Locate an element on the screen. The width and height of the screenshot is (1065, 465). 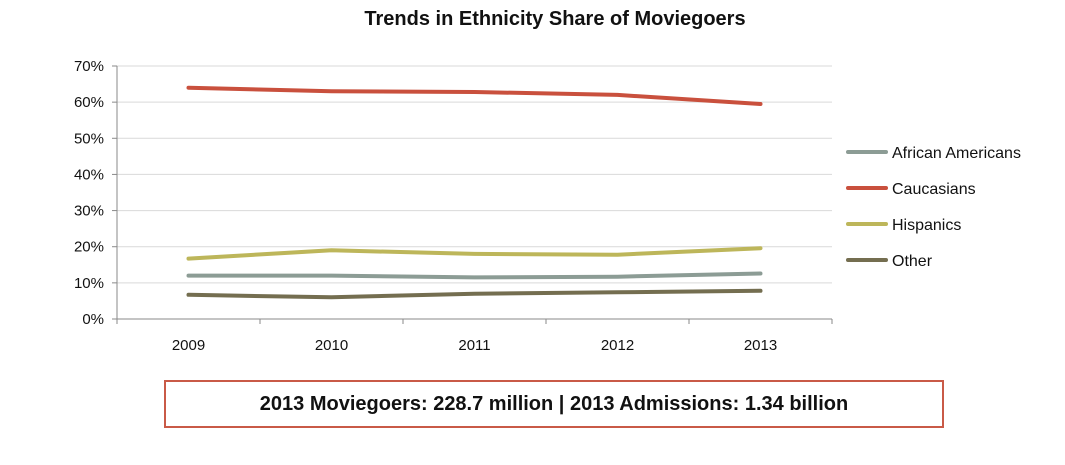
y-tick-label: 60% is located at coordinates (89, 102).